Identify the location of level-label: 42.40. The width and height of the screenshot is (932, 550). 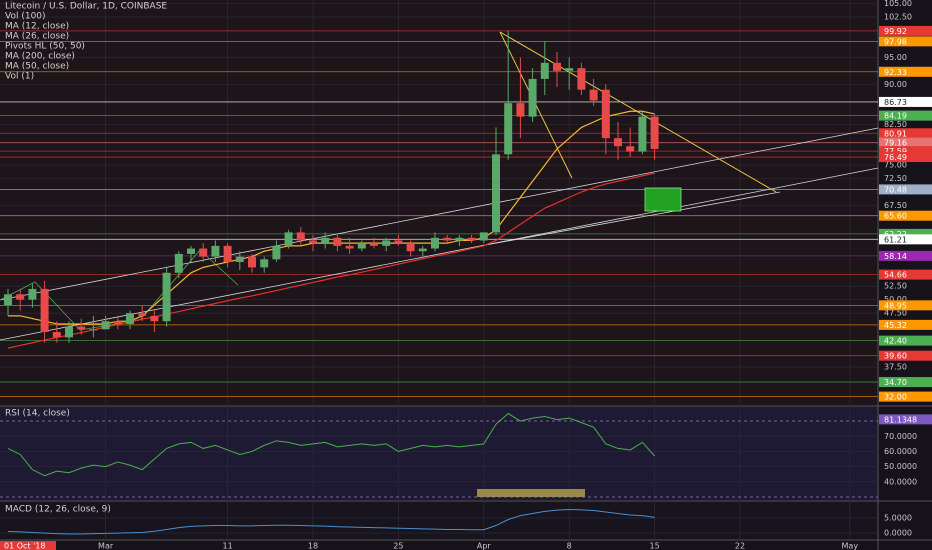
(895, 341).